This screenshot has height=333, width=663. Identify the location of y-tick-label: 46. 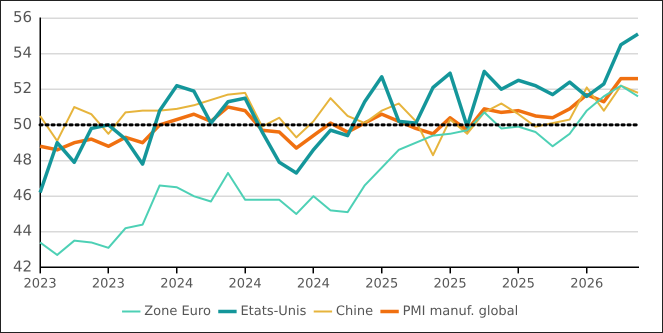
(22, 195).